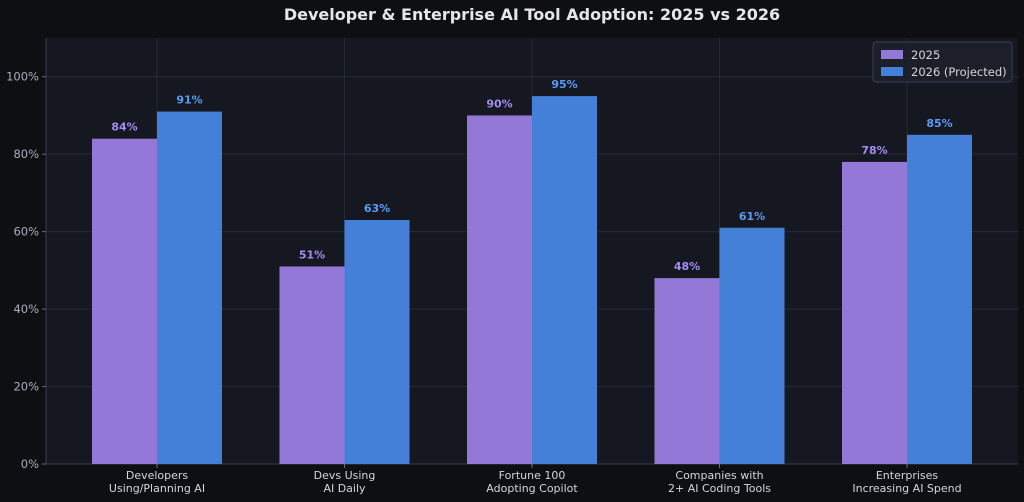 The width and height of the screenshot is (1024, 502). What do you see at coordinates (959, 72) in the screenshot?
I see `legend-label: 2026 (Projected)` at bounding box center [959, 72].